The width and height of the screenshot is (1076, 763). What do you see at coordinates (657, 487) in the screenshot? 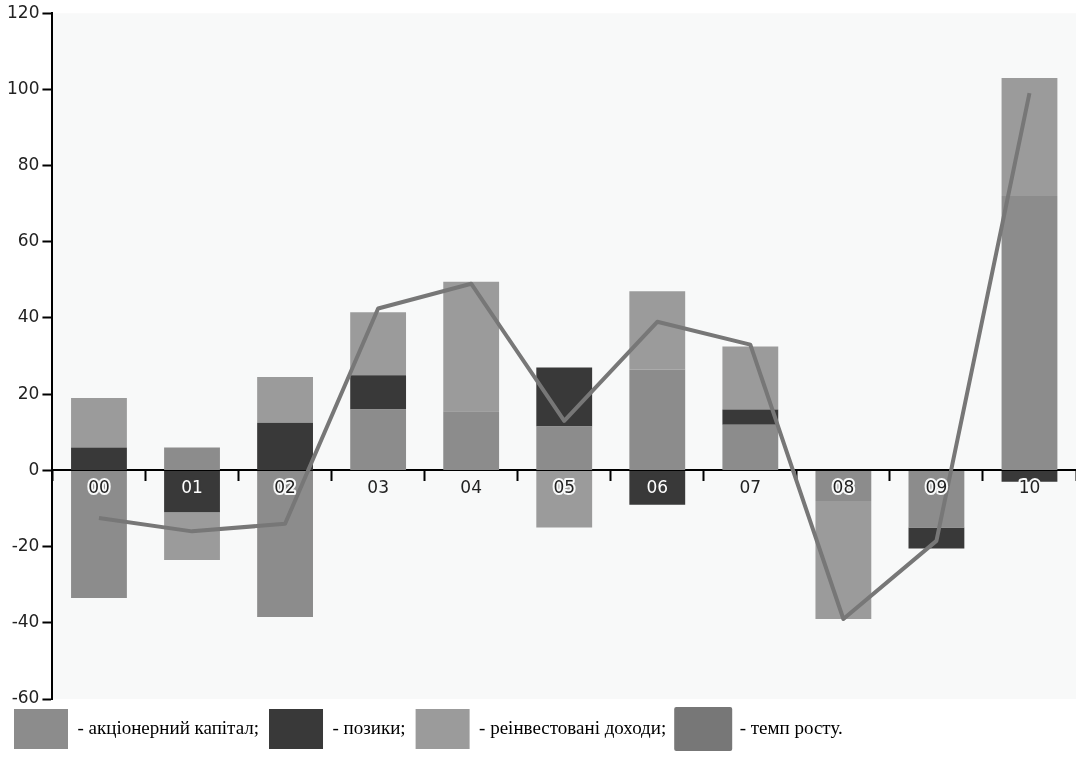
I see `x-tick-label: 06` at bounding box center [657, 487].